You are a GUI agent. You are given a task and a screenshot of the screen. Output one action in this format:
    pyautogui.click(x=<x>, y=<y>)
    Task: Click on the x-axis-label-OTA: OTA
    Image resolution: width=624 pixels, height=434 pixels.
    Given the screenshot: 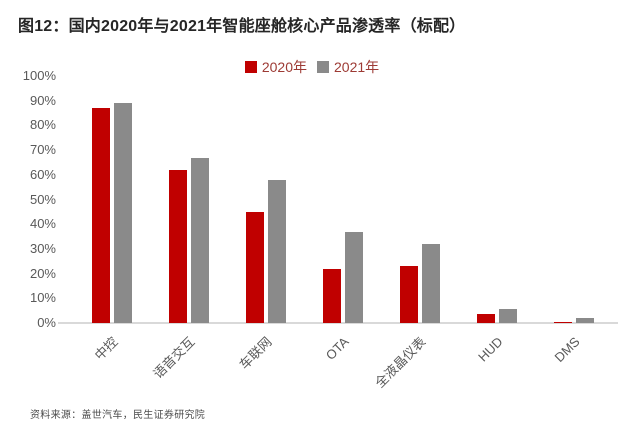 What is the action you would take?
    pyautogui.click(x=337, y=348)
    